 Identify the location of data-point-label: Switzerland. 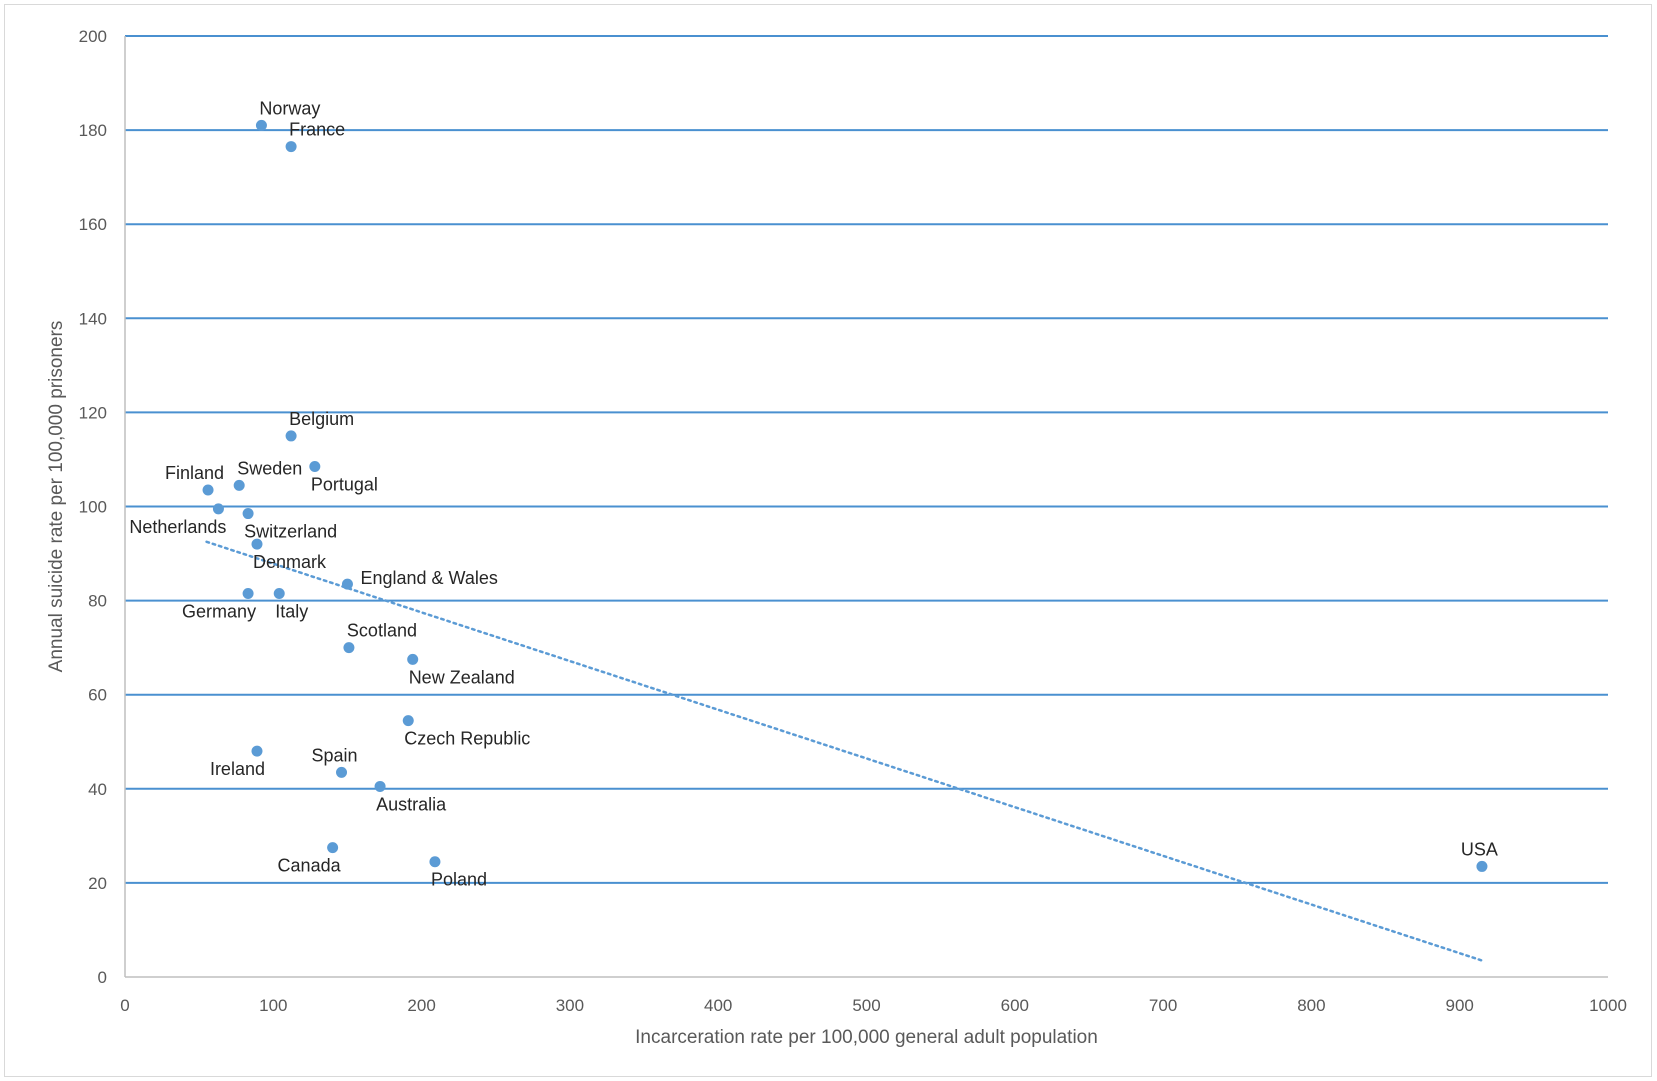
(290, 532).